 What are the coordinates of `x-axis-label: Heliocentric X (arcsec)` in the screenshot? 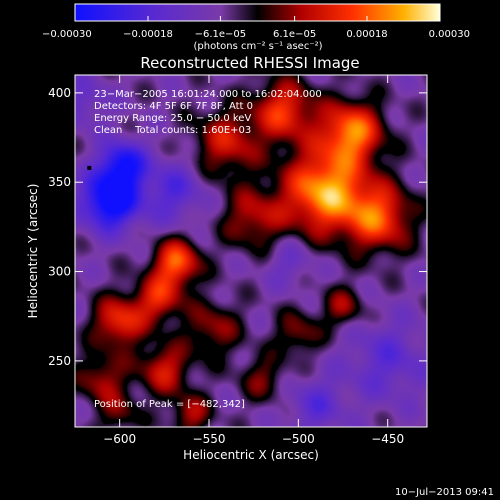 It's located at (251, 455).